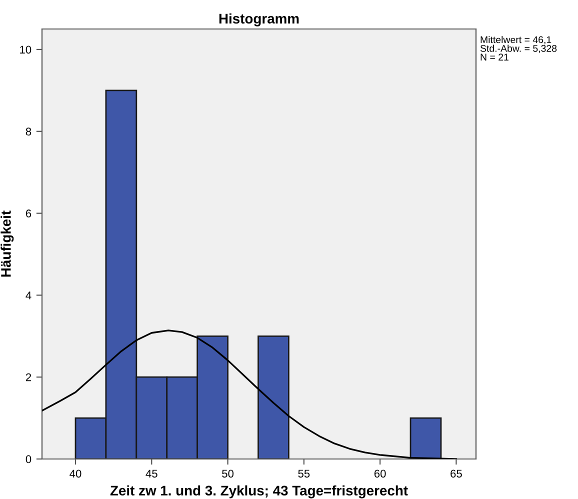  Describe the element at coordinates (259, 19) in the screenshot. I see `chart-title: Histogramm` at that location.